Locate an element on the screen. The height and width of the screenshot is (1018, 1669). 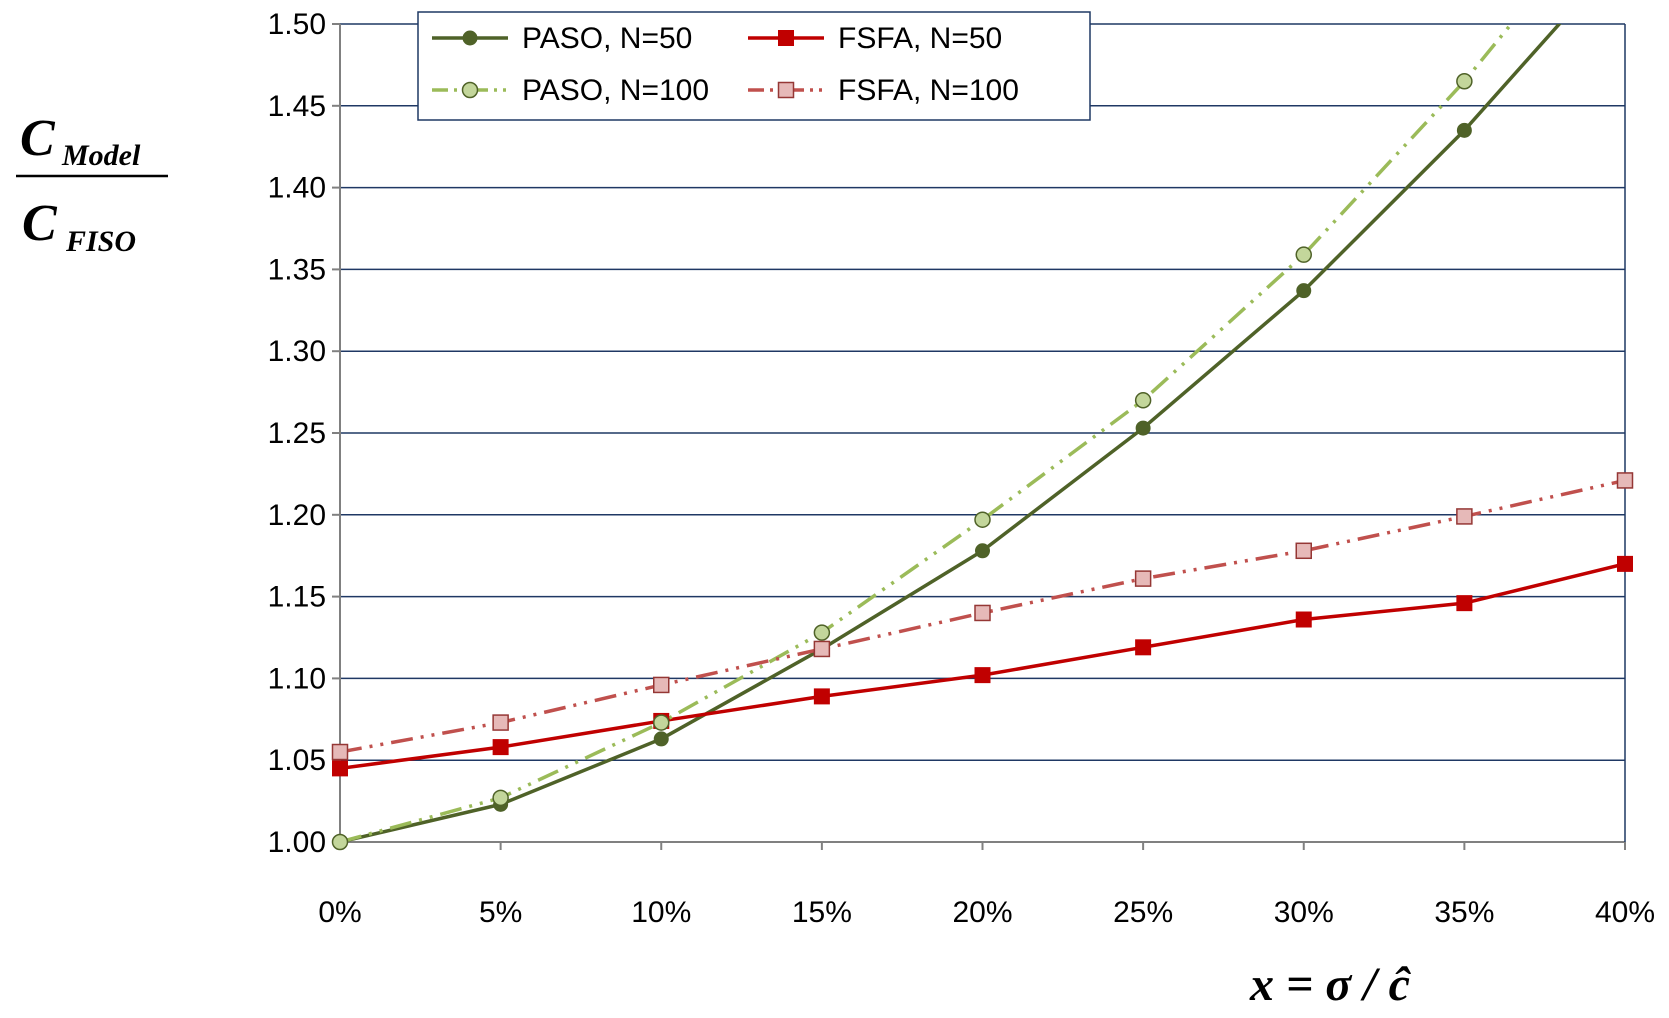
y-tick-label: 1.15 is located at coordinates (297, 597).